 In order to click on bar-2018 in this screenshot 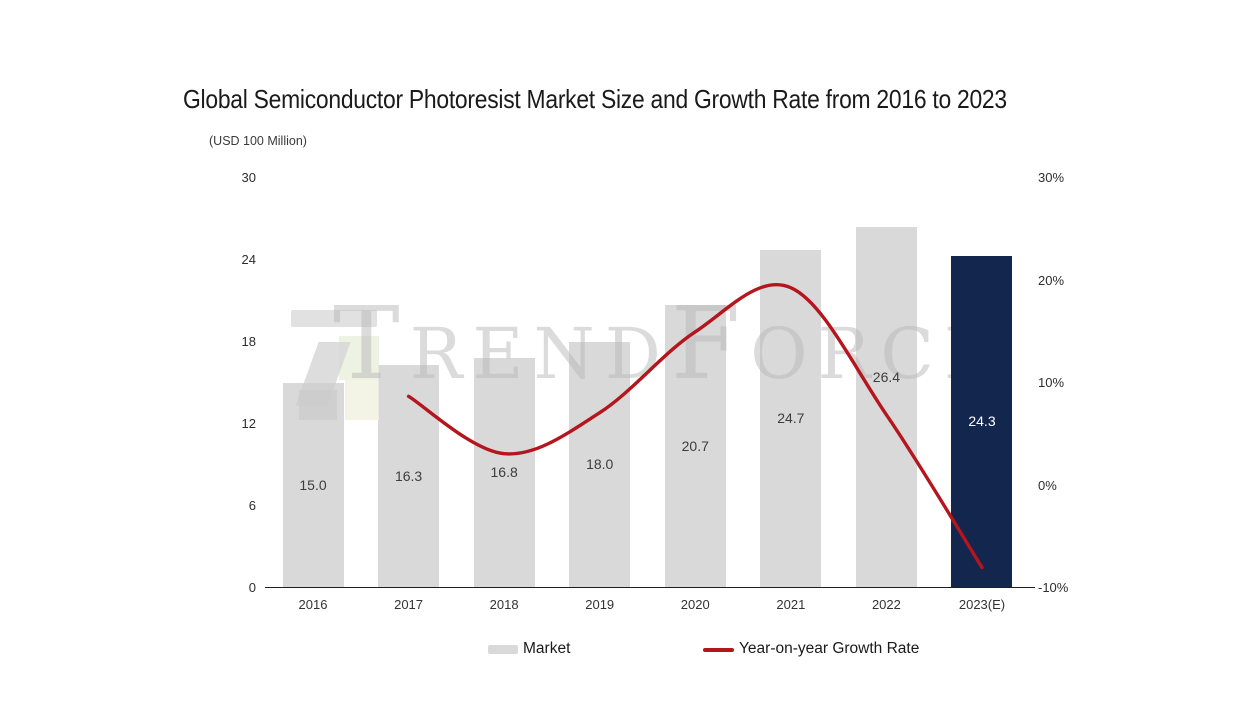, I will do `click(504, 473)`.